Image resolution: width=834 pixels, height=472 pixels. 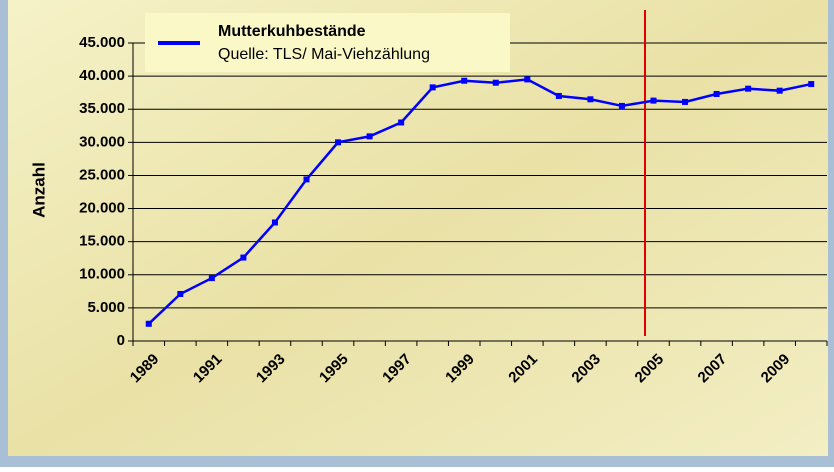 What do you see at coordinates (102, 241) in the screenshot?
I see `y-tick-label: 15.000` at bounding box center [102, 241].